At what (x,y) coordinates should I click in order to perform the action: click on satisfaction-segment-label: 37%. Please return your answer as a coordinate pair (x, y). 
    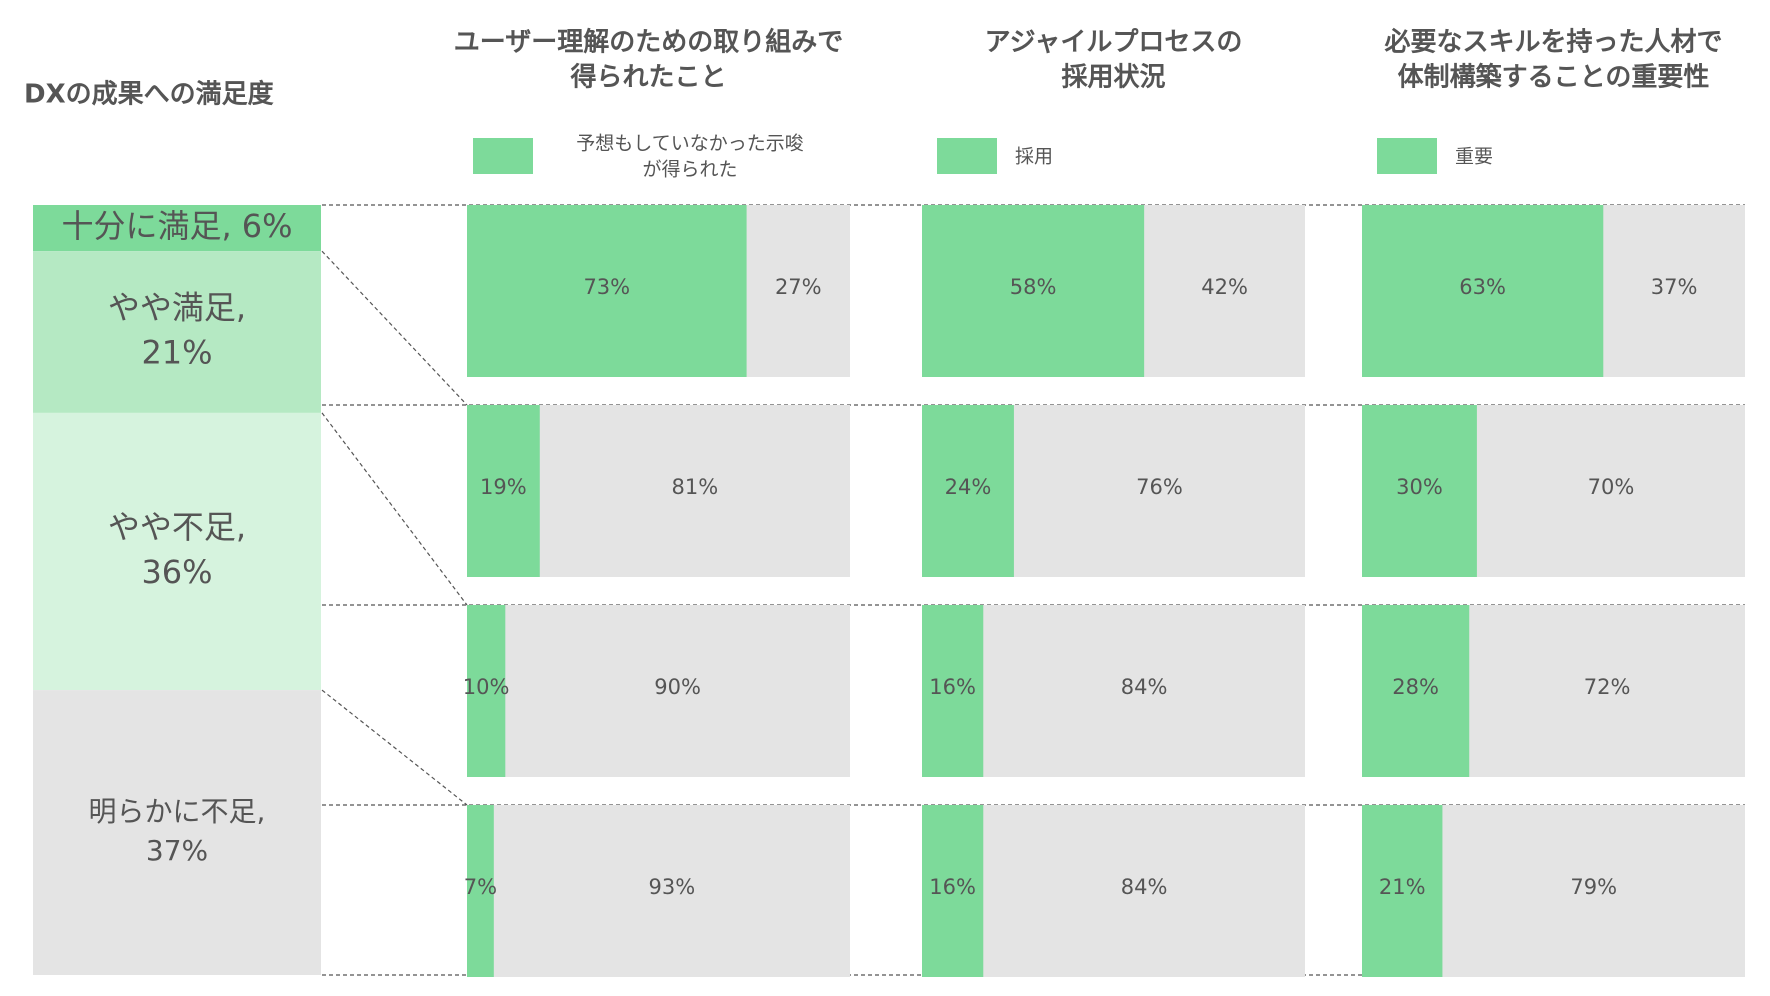
    Looking at the image, I should click on (177, 850).